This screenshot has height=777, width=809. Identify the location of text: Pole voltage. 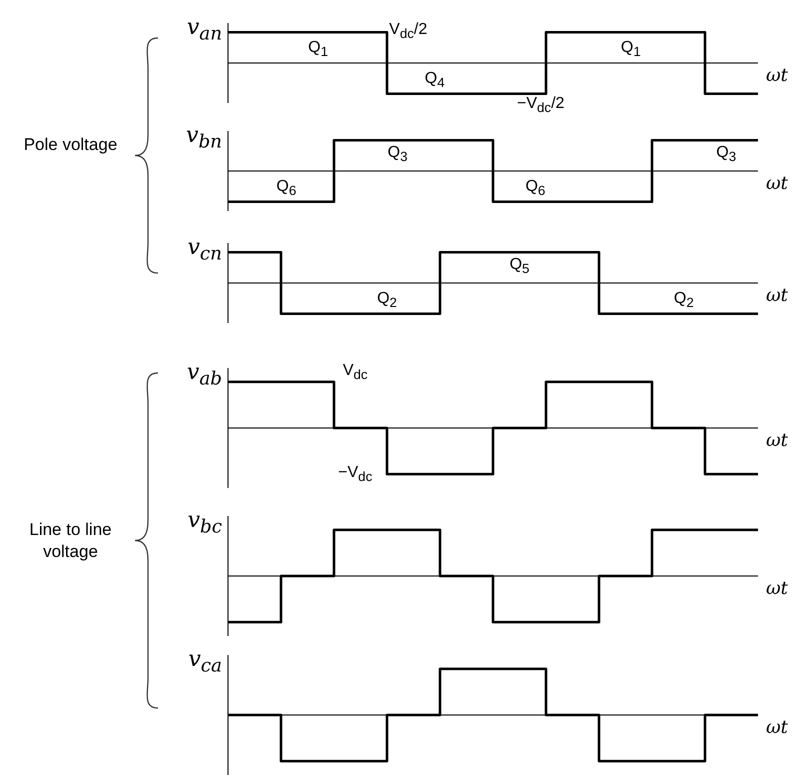
(70, 145).